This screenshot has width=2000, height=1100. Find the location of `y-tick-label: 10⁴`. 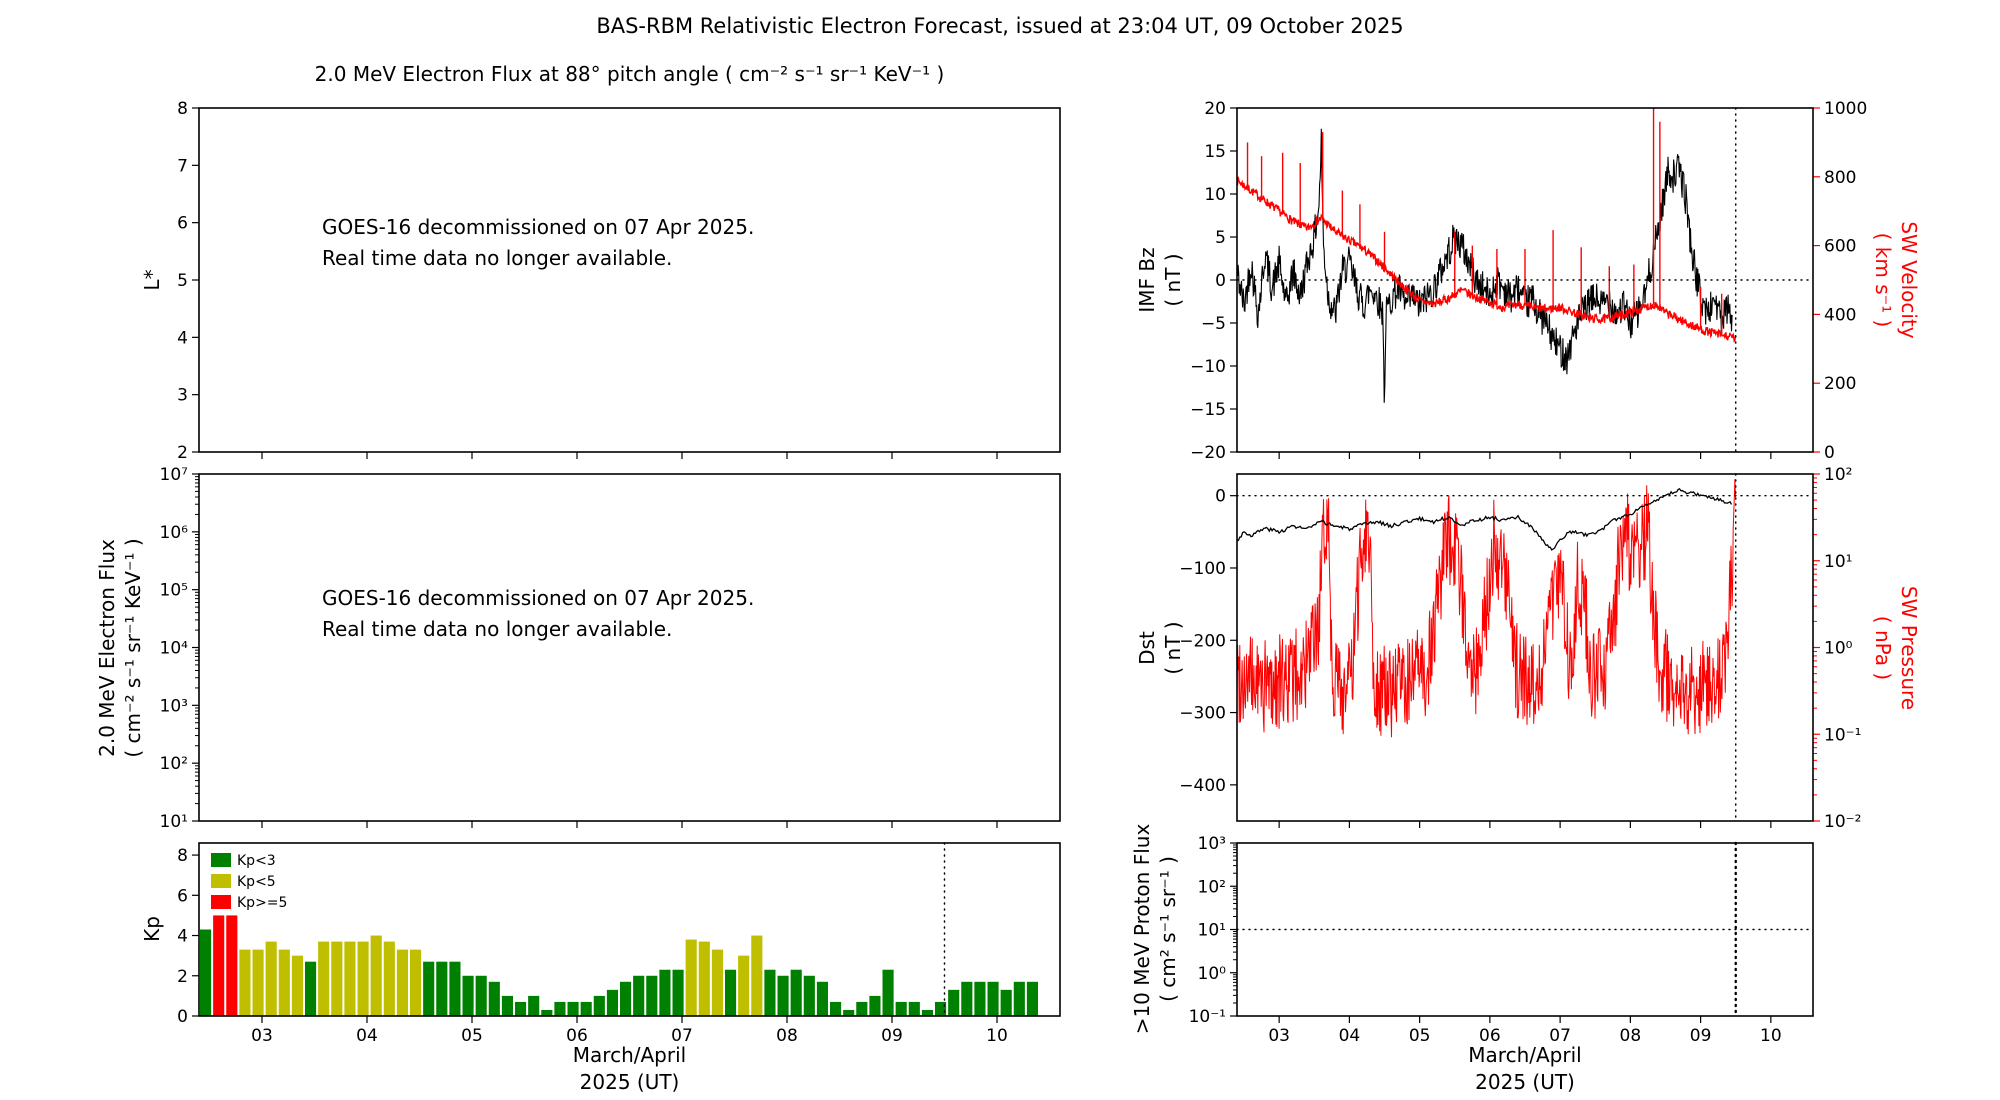

y-tick-label: 10⁴ is located at coordinates (174, 649).